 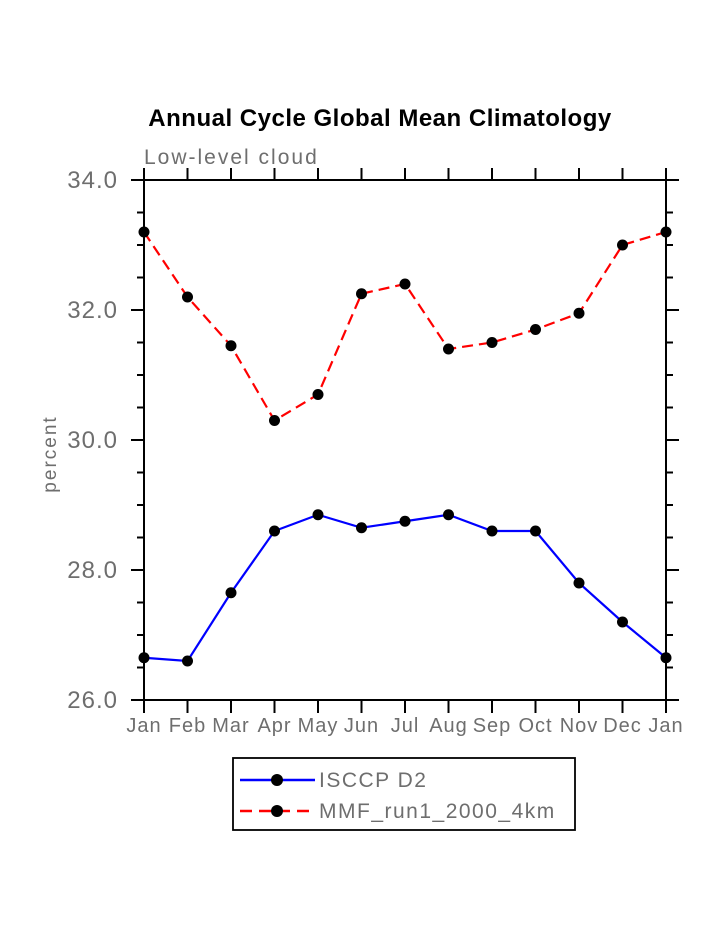 I want to click on x-tick-label: Aug, so click(x=448, y=726).